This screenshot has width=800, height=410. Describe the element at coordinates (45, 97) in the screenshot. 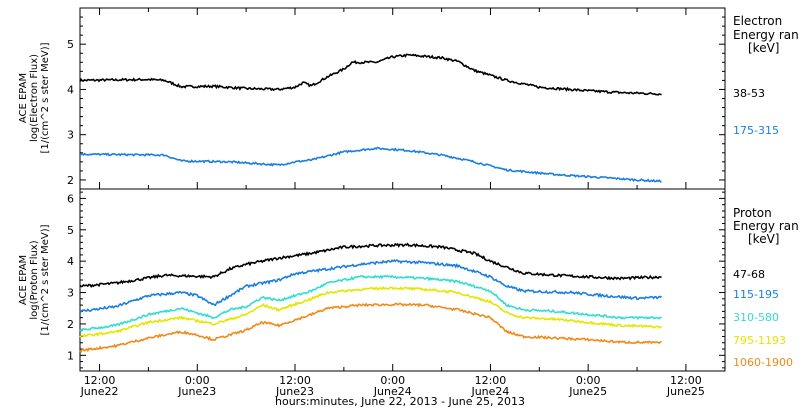

I see `electron-ylabel-line-3: [1/(cm^2 s ster MeV)]` at that location.